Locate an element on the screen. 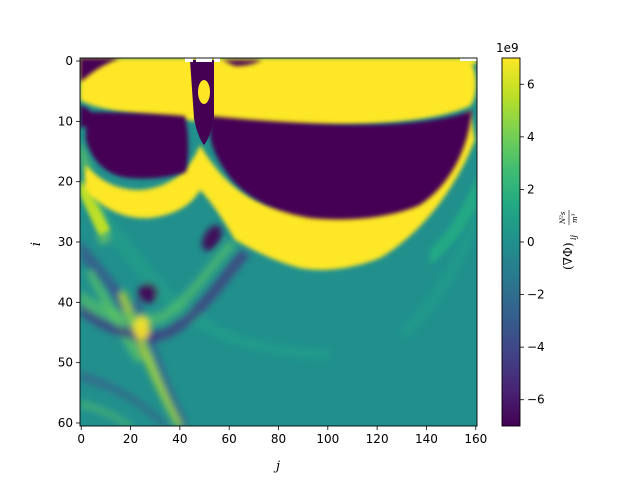  colorbar is located at coordinates (511, 242).